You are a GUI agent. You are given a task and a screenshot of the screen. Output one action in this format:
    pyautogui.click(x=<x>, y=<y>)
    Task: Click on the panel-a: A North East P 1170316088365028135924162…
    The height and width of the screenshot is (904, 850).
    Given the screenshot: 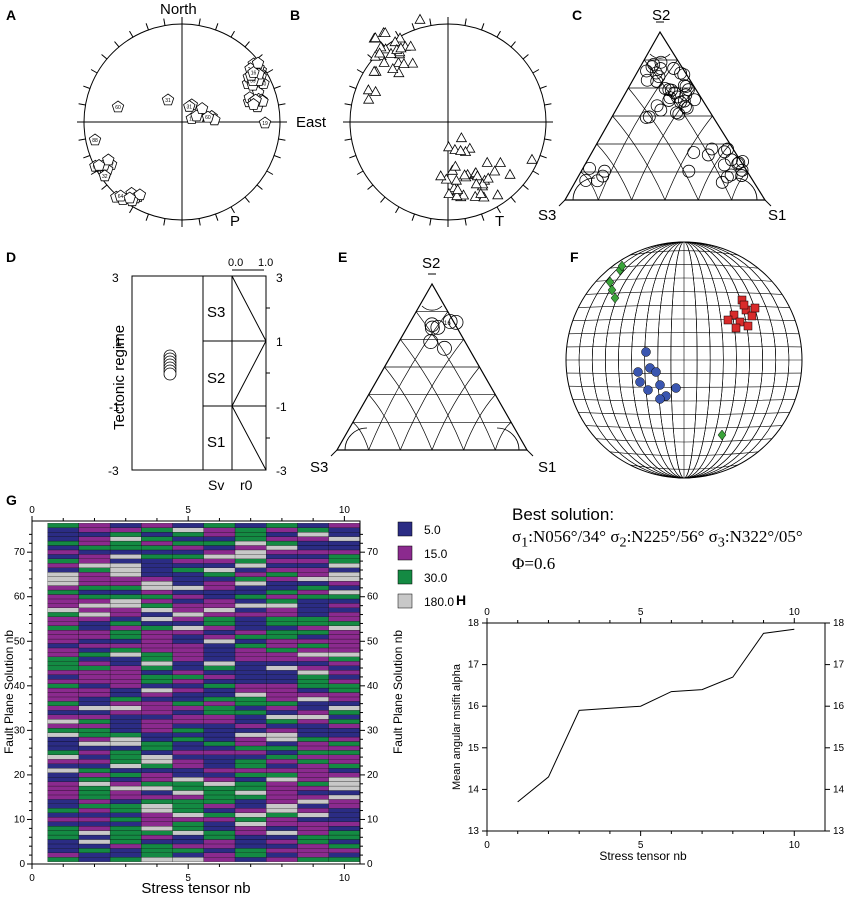 What is the action you would take?
    pyautogui.click(x=166, y=115)
    